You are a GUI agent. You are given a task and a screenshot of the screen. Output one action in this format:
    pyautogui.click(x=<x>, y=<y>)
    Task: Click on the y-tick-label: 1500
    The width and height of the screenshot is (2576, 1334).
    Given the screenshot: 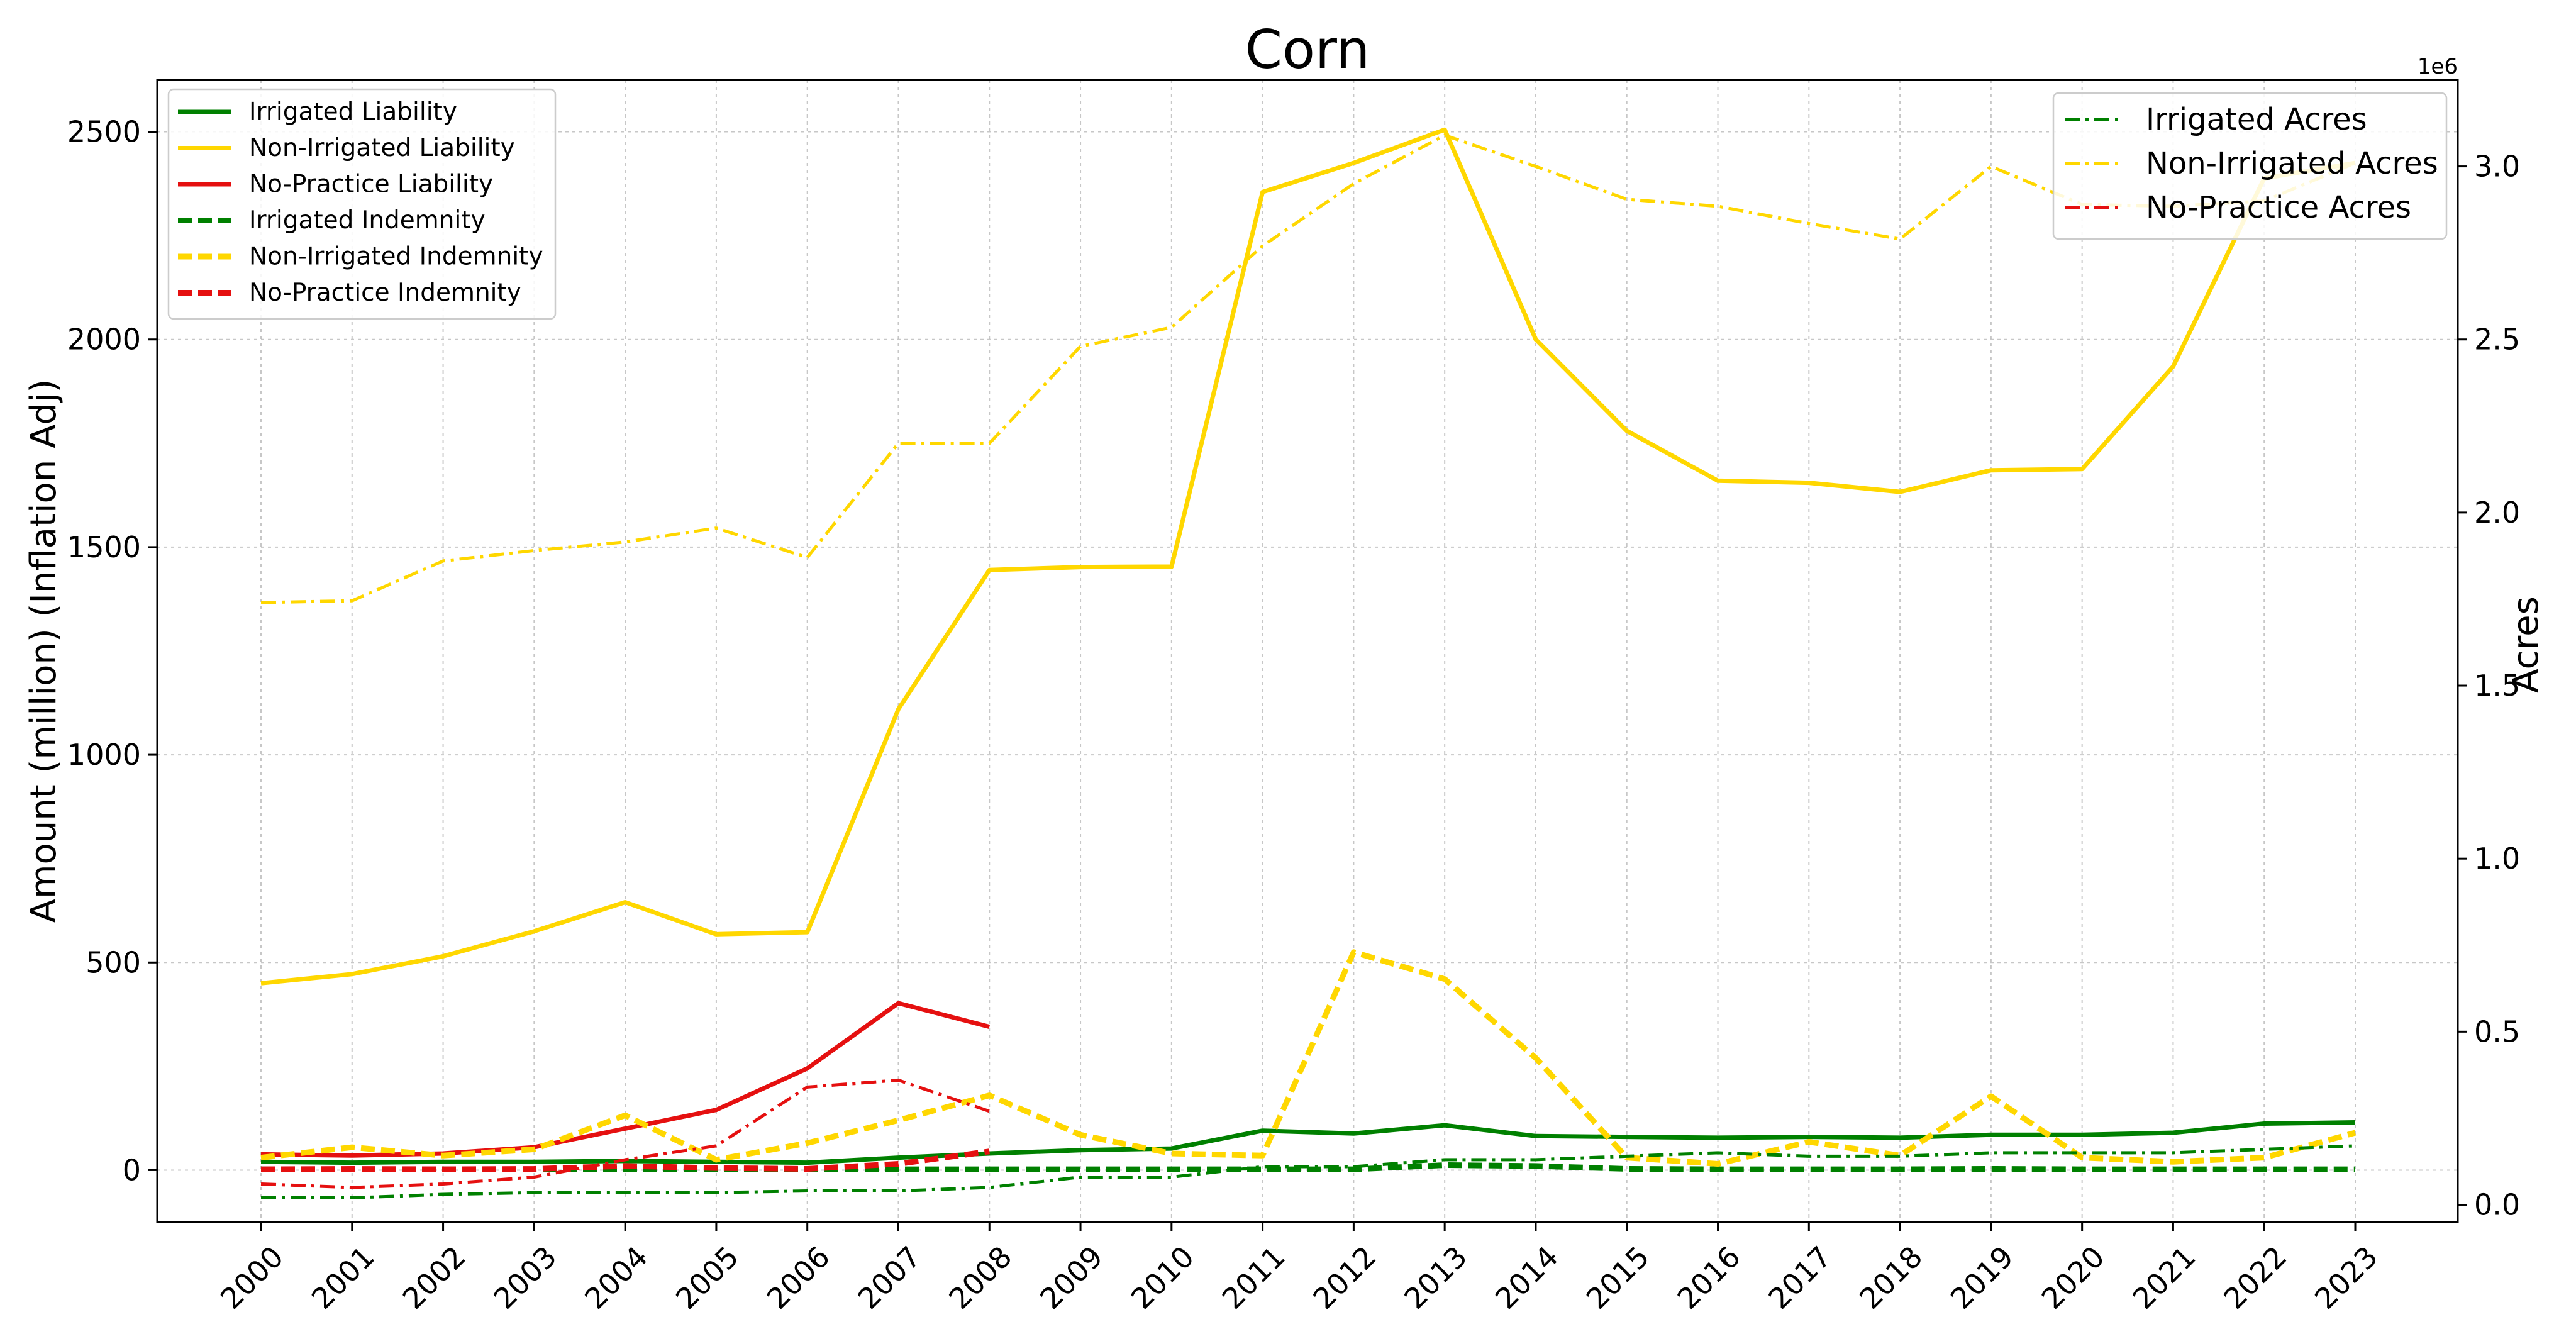 What is the action you would take?
    pyautogui.click(x=104, y=547)
    